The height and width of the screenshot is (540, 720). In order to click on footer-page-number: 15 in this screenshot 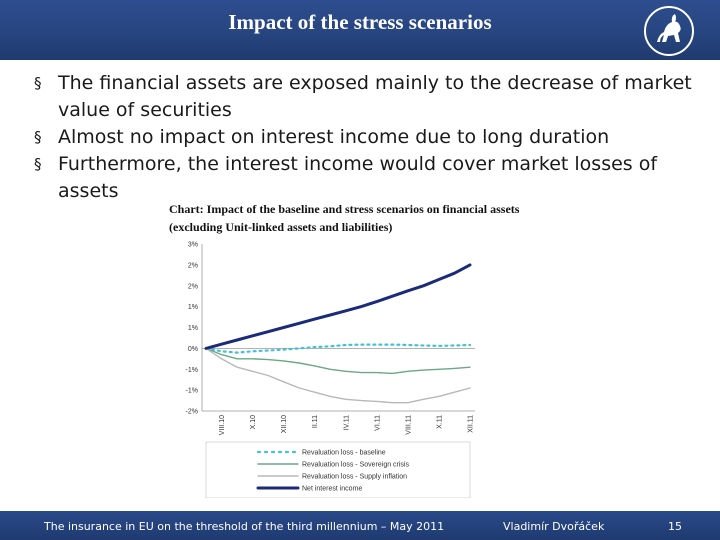, I will do `click(675, 526)`.